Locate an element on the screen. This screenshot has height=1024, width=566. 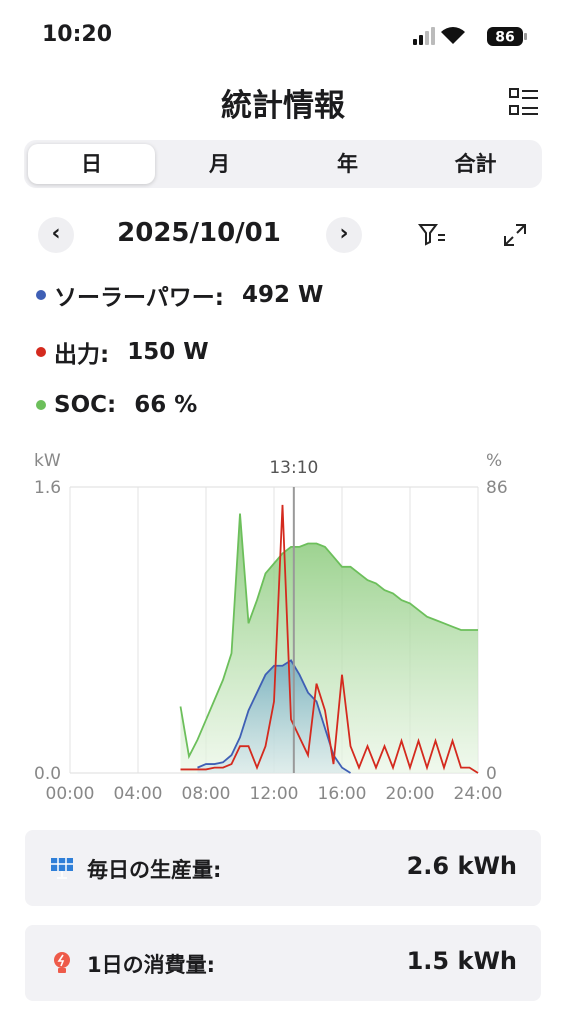
legend-item: ソーラーパワー: 492 W is located at coordinates (179, 295).